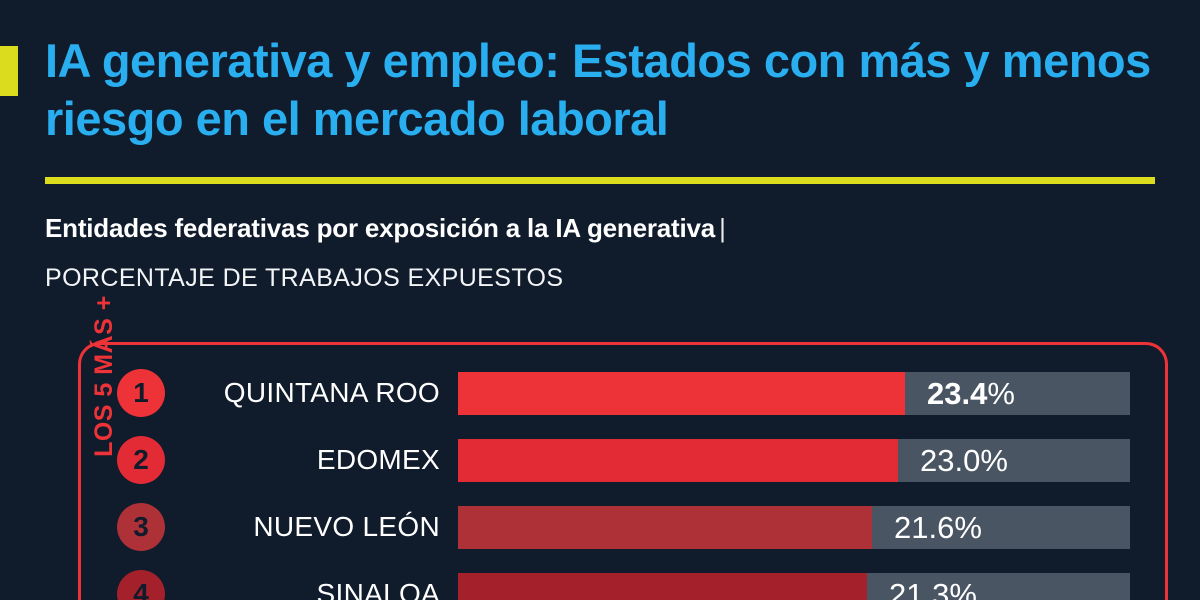 The height and width of the screenshot is (600, 1200). Describe the element at coordinates (378, 589) in the screenshot. I see `state-label: SINALOA` at that location.